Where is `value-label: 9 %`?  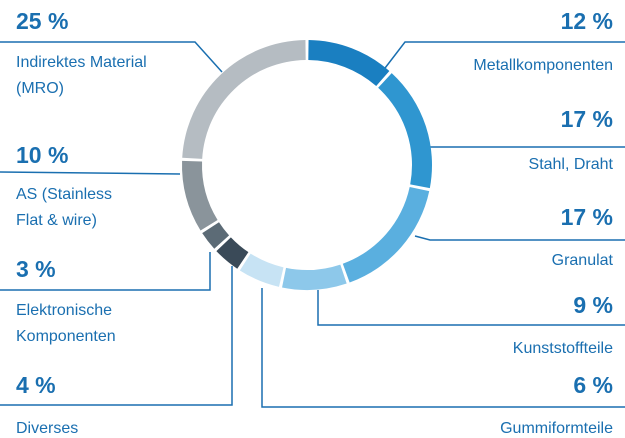
value-label: 9 % is located at coordinates (593, 305).